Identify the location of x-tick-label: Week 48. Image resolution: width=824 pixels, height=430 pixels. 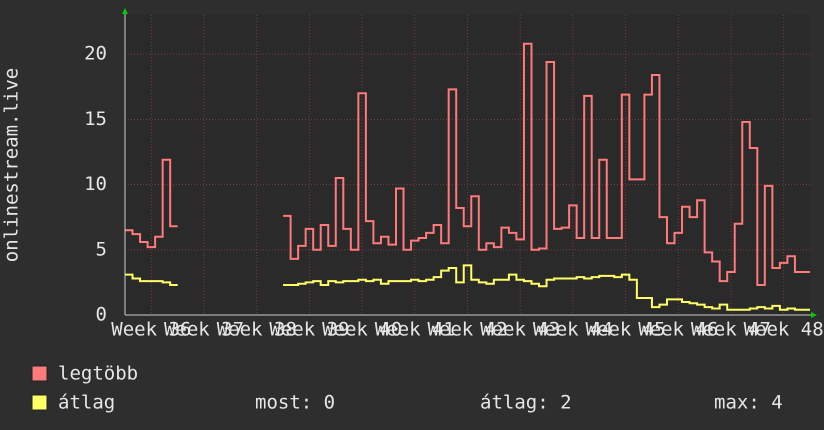
(784, 330).